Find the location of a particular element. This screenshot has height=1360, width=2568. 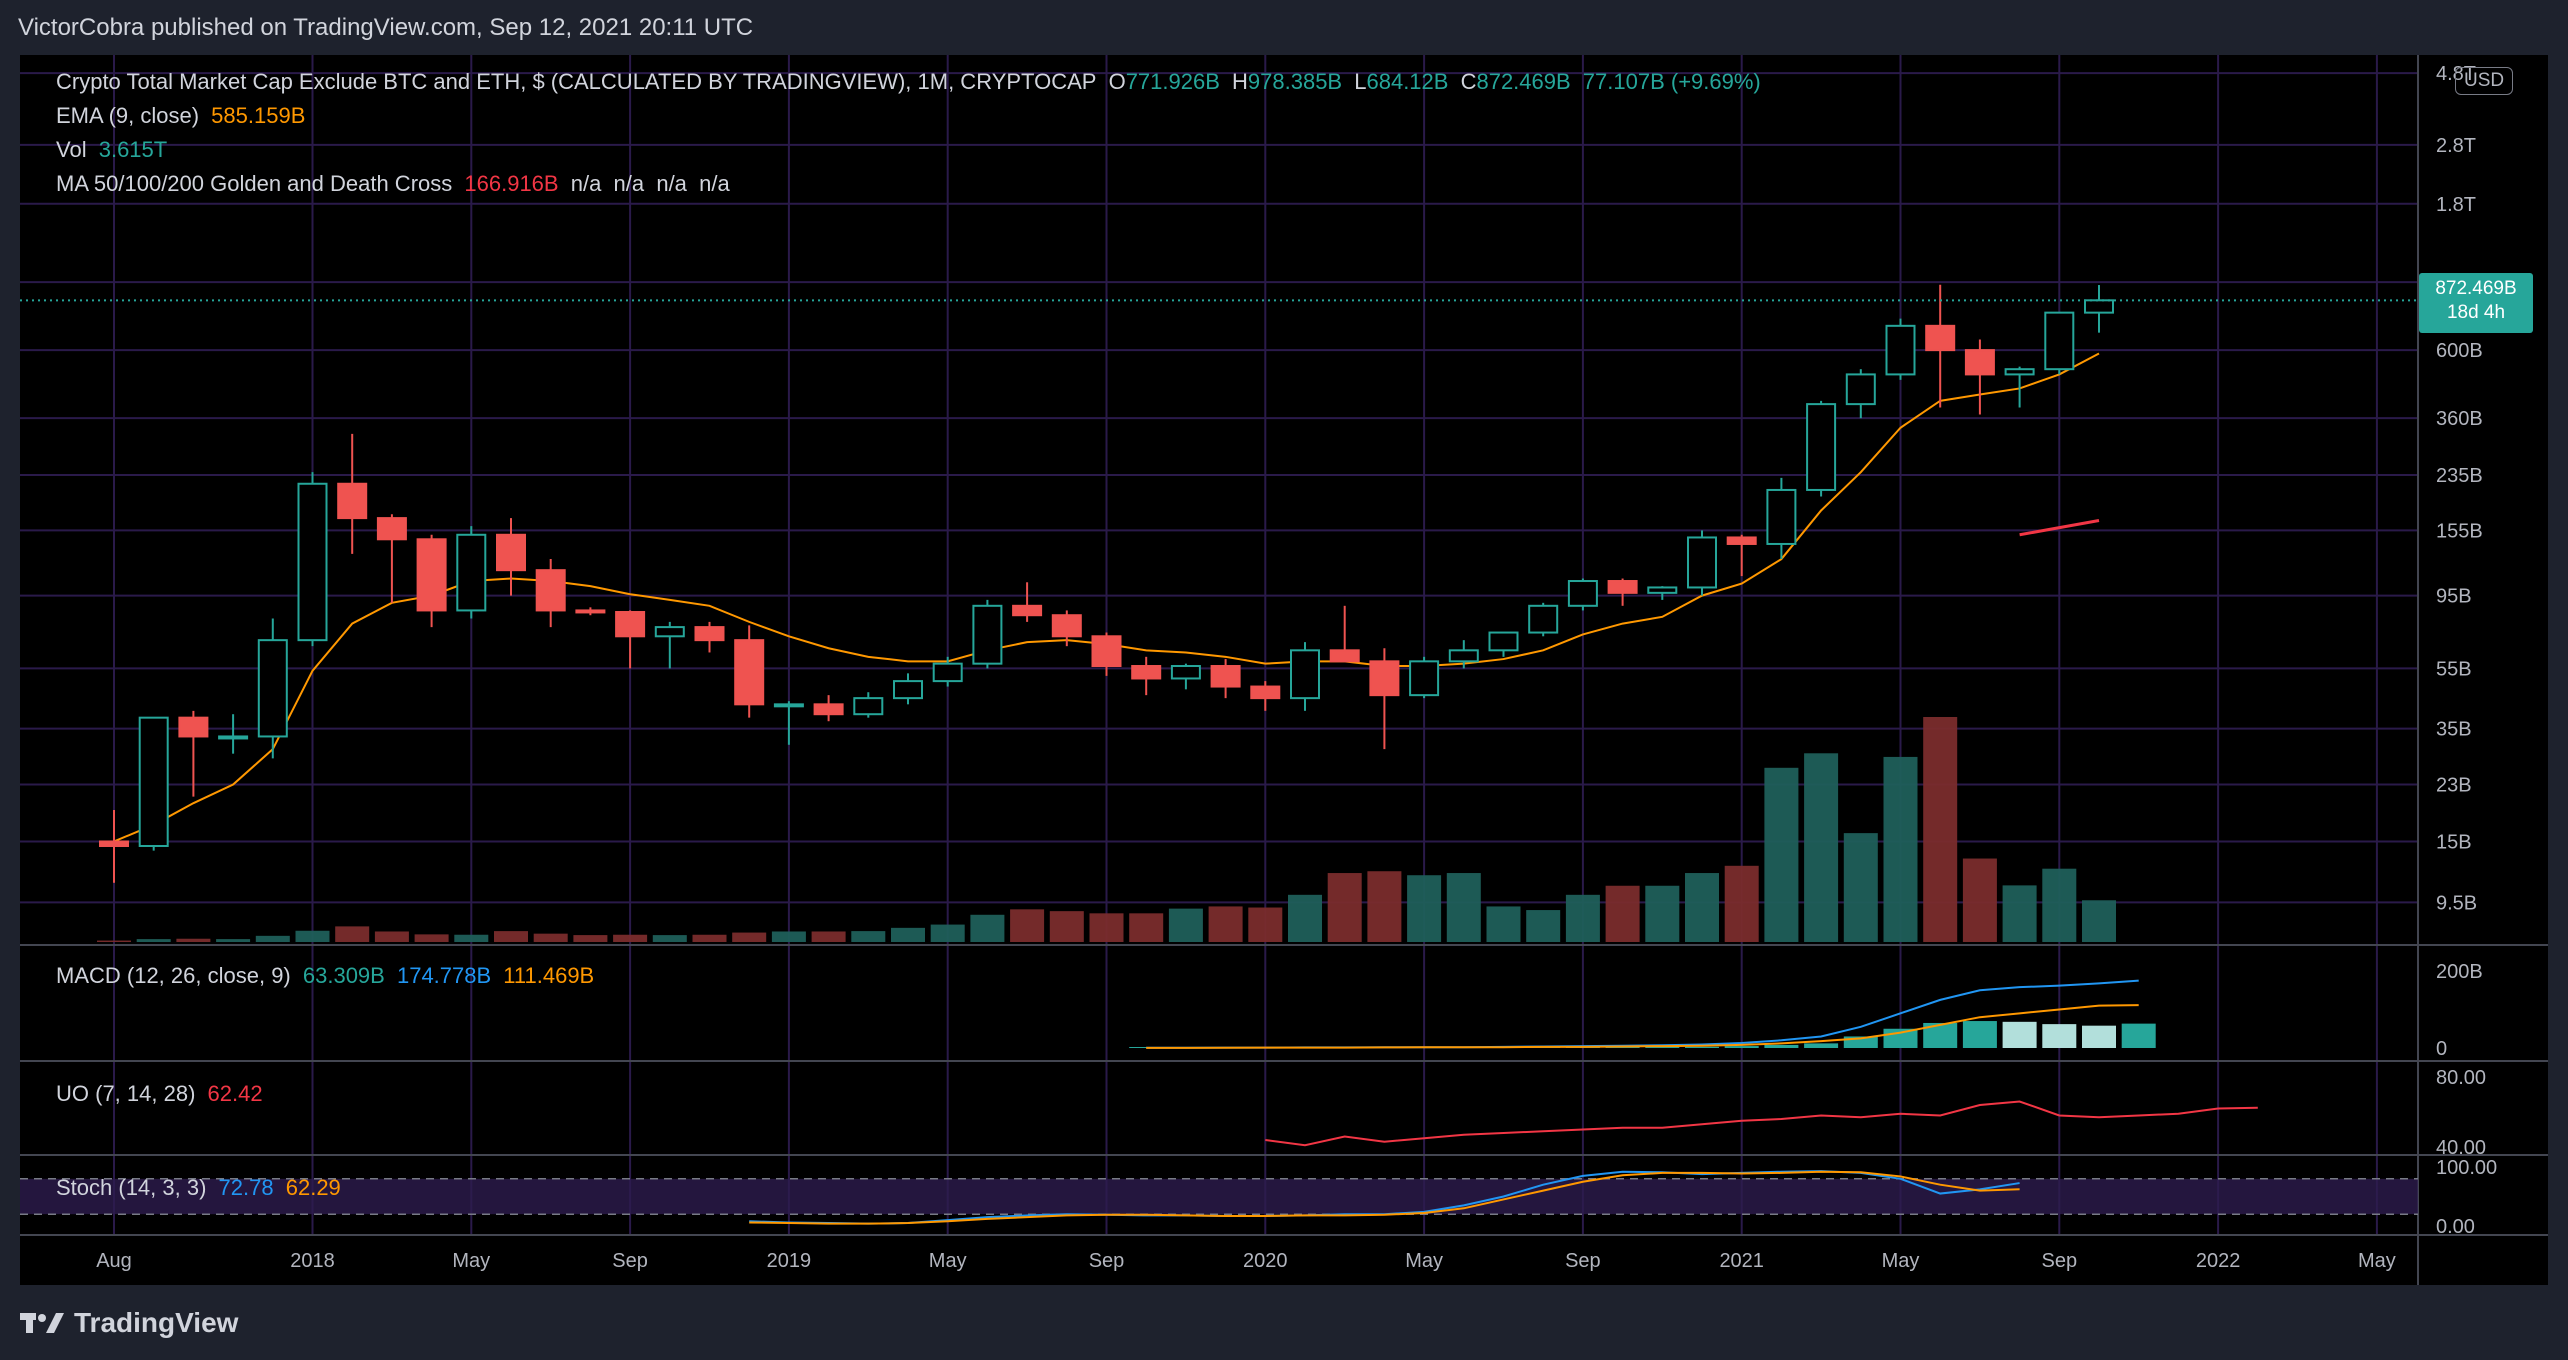

price-axis-label: 4.8T is located at coordinates (2456, 74).